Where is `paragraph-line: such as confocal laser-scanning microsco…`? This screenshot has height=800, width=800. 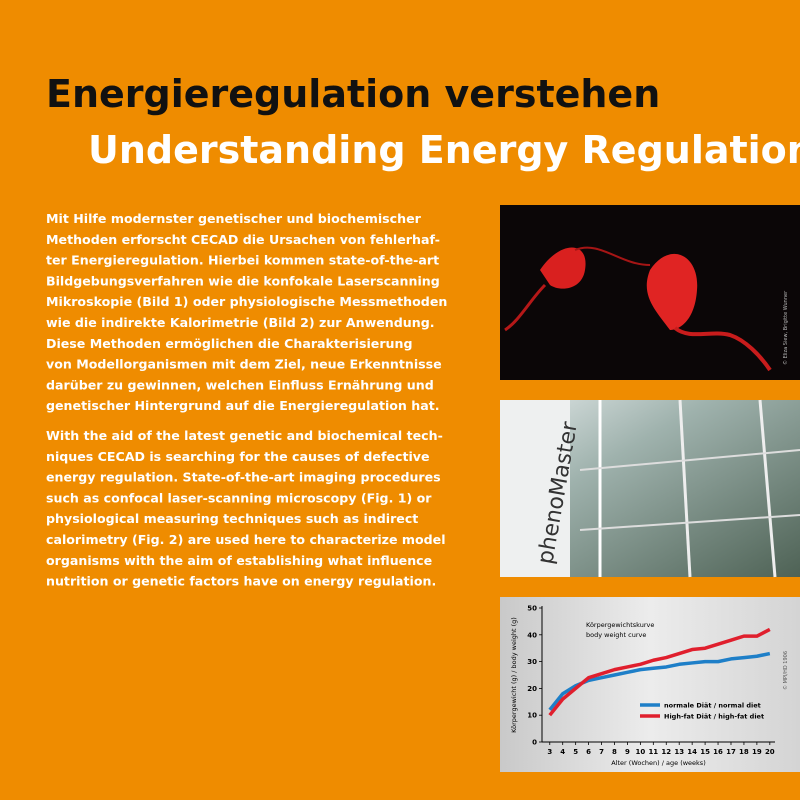
paragraph-line: such as confocal laser-scanning microsco… is located at coordinates (239, 497).